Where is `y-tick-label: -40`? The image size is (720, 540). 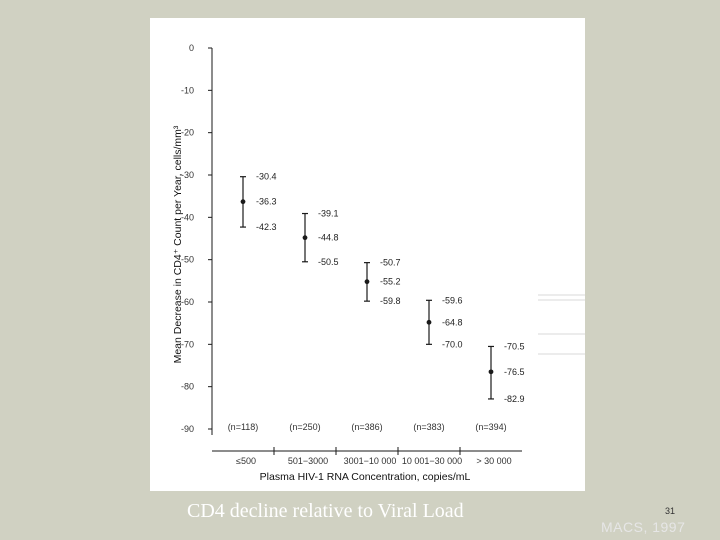
y-tick-label: -40 is located at coordinates (187, 217).